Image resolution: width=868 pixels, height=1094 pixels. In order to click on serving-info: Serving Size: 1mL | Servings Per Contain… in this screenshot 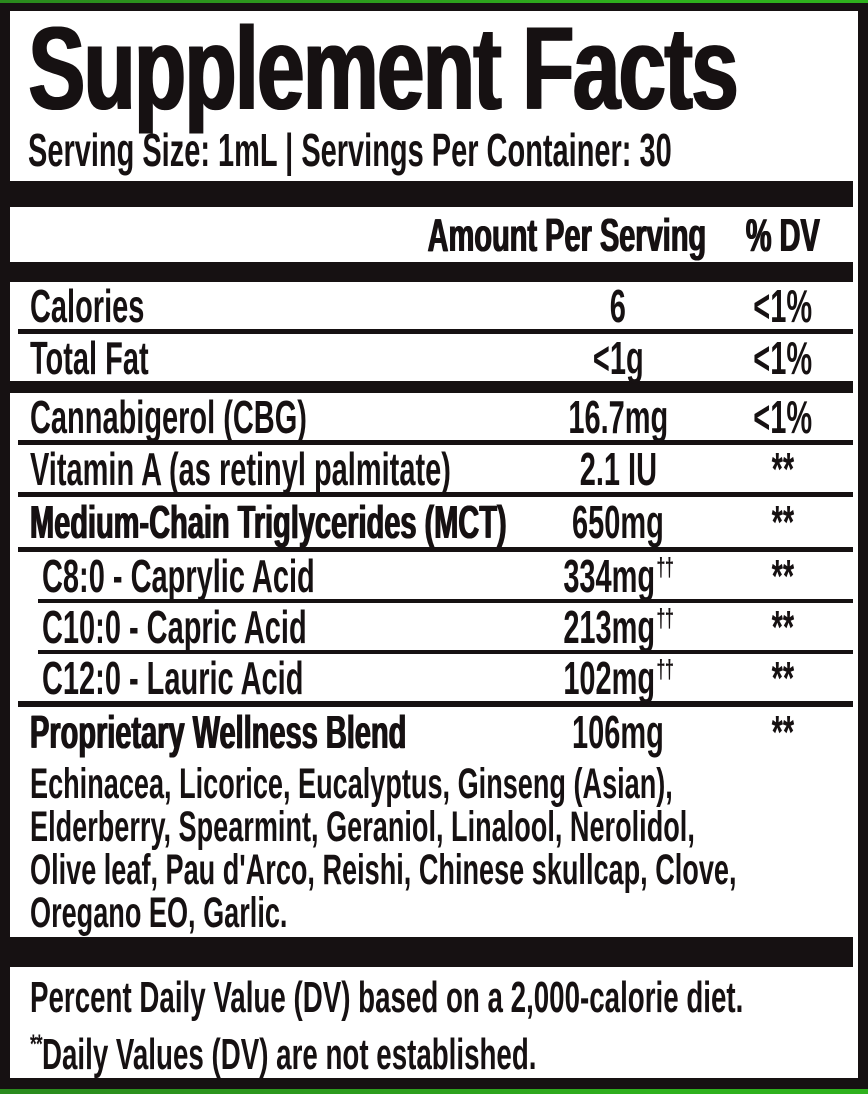, I will do `click(443, 150)`.